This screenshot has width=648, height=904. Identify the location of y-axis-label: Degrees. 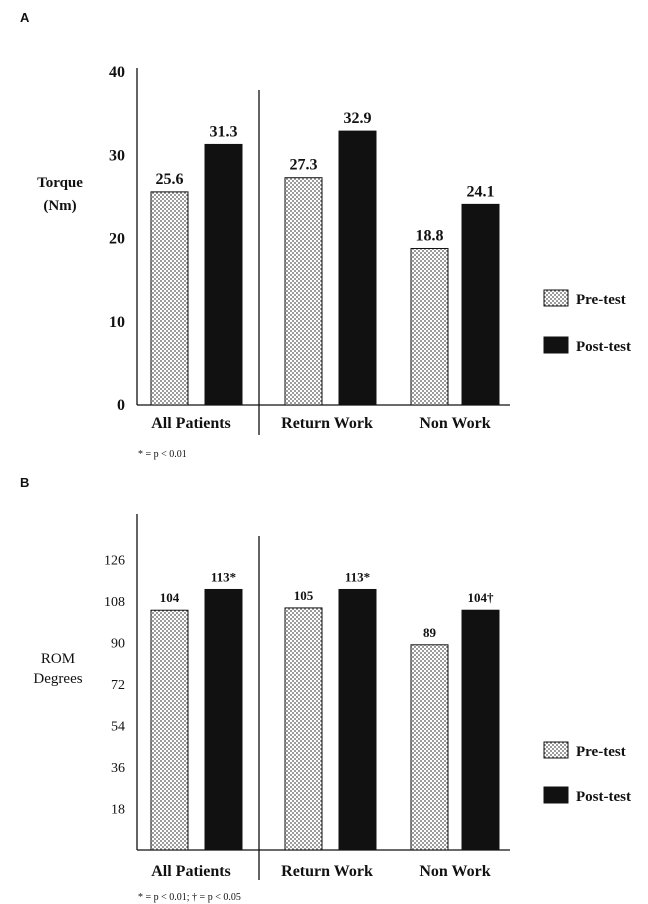
(57, 679).